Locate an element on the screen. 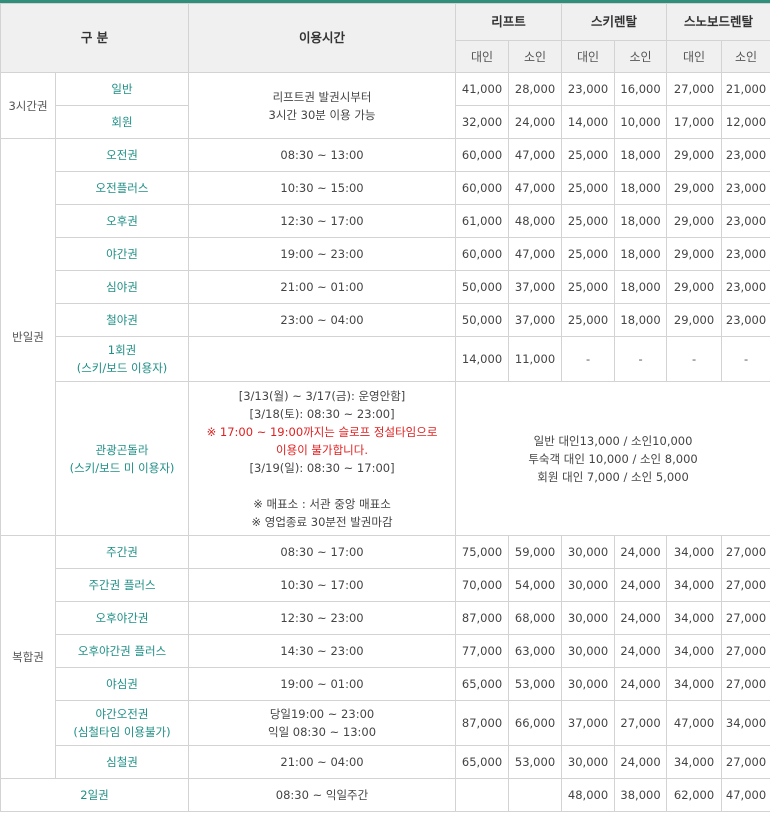 This screenshot has width=770, height=821. ticket-name: 철야권 is located at coordinates (122, 320).